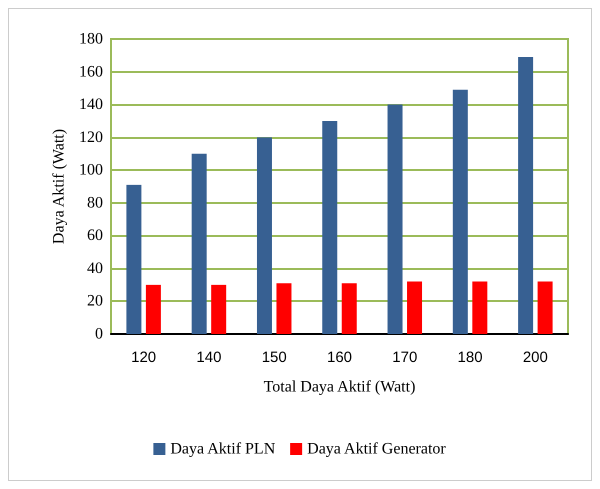  I want to click on legend-label: Daya Aktif Generator, so click(376, 449).